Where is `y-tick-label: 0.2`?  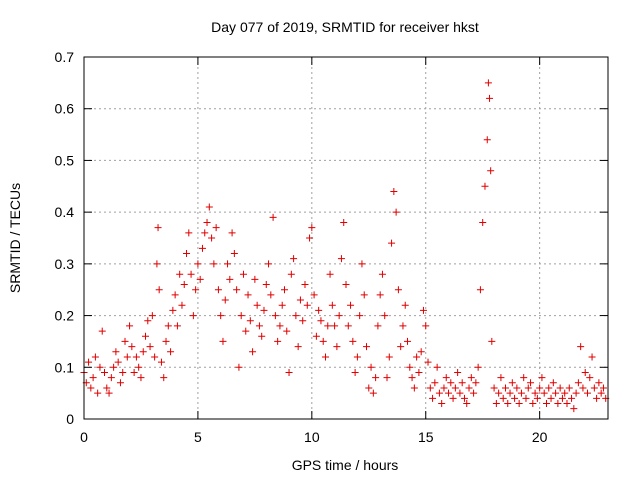 y-tick-label: 0.2 is located at coordinates (65, 316).